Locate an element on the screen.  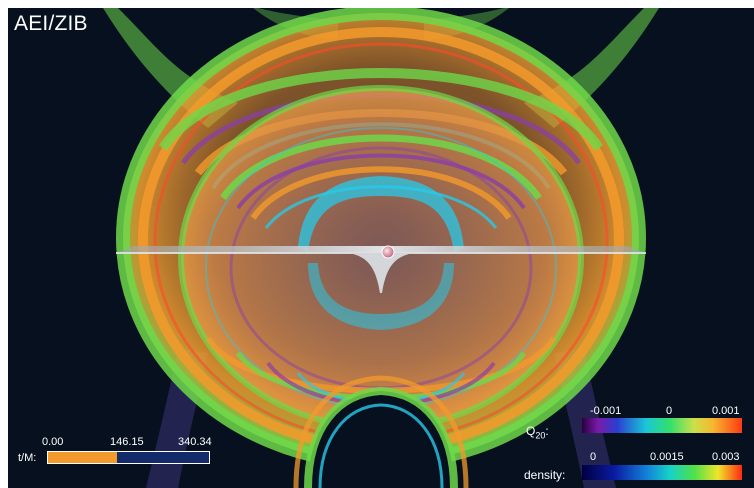
density-tick-mid: 0.0015 is located at coordinates (667, 457).